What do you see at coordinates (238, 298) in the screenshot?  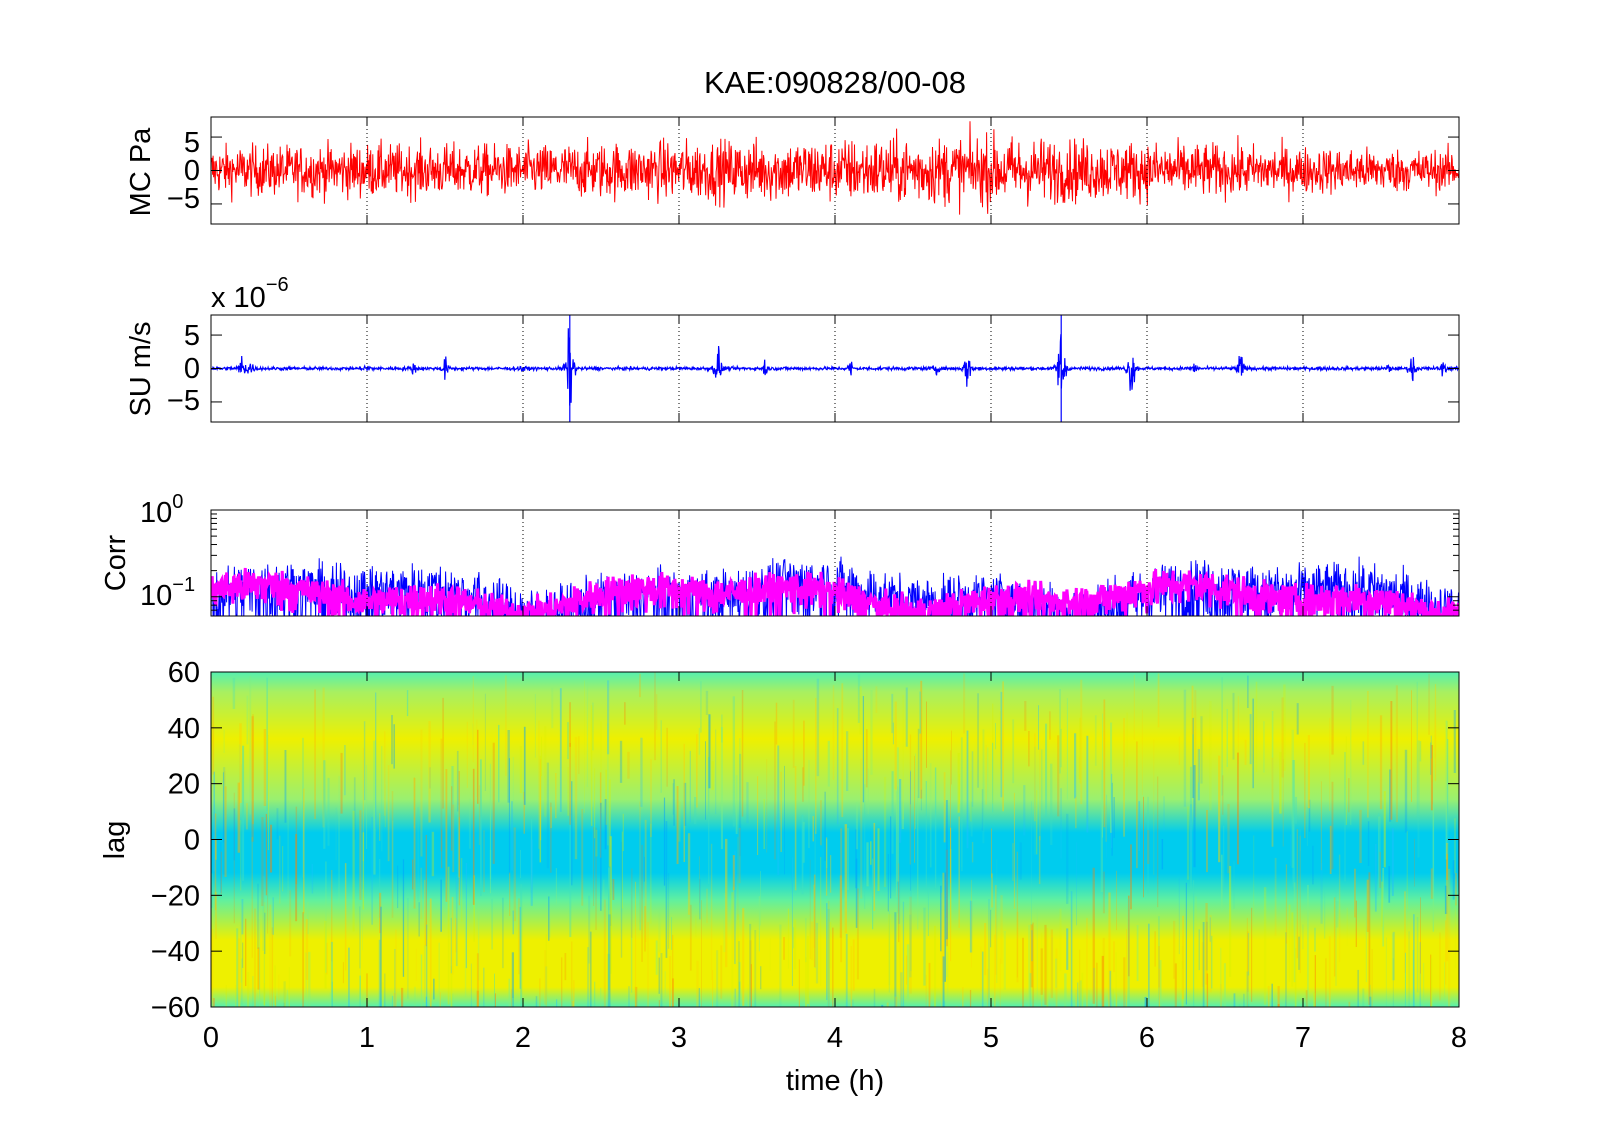 I see `su-exponent-base: x 10` at bounding box center [238, 298].